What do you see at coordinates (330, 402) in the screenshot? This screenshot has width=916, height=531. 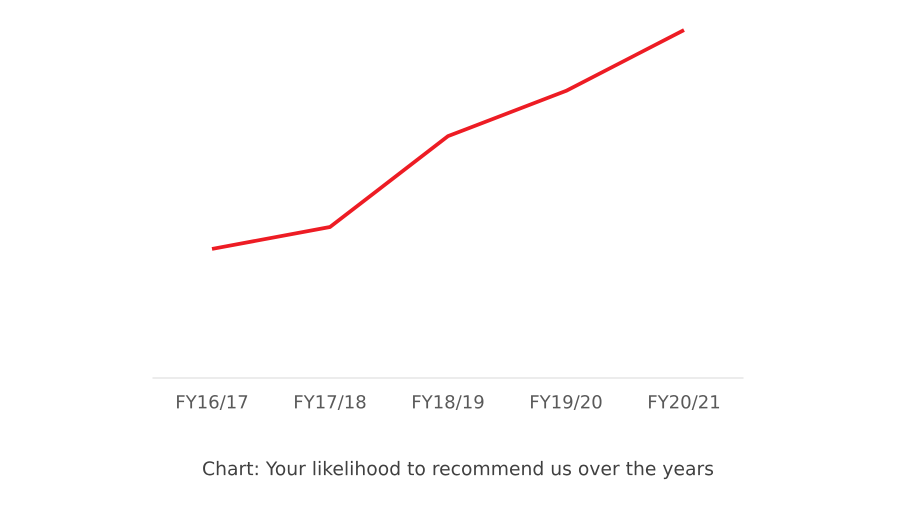 I see `x-tick-label: FY17/18` at bounding box center [330, 402].